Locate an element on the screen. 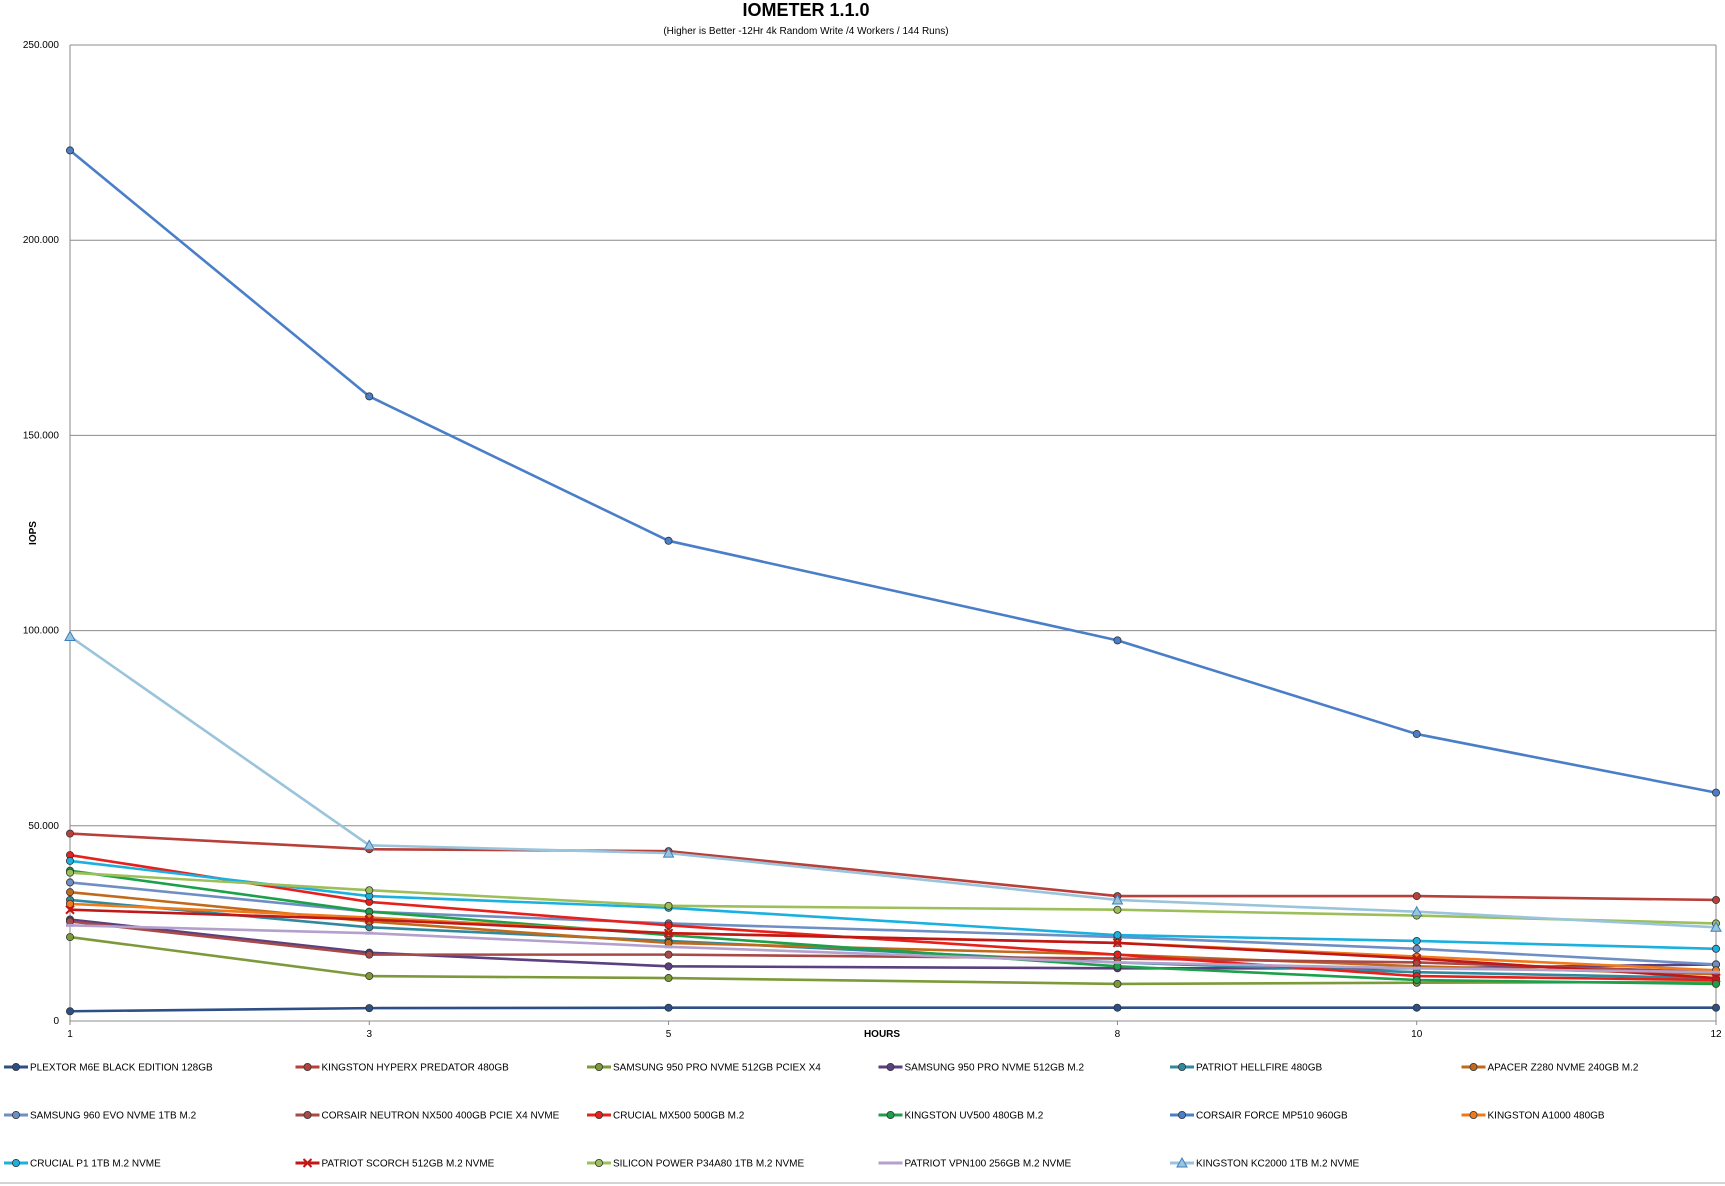  y-tick-label: 150.000 is located at coordinates (41, 435).